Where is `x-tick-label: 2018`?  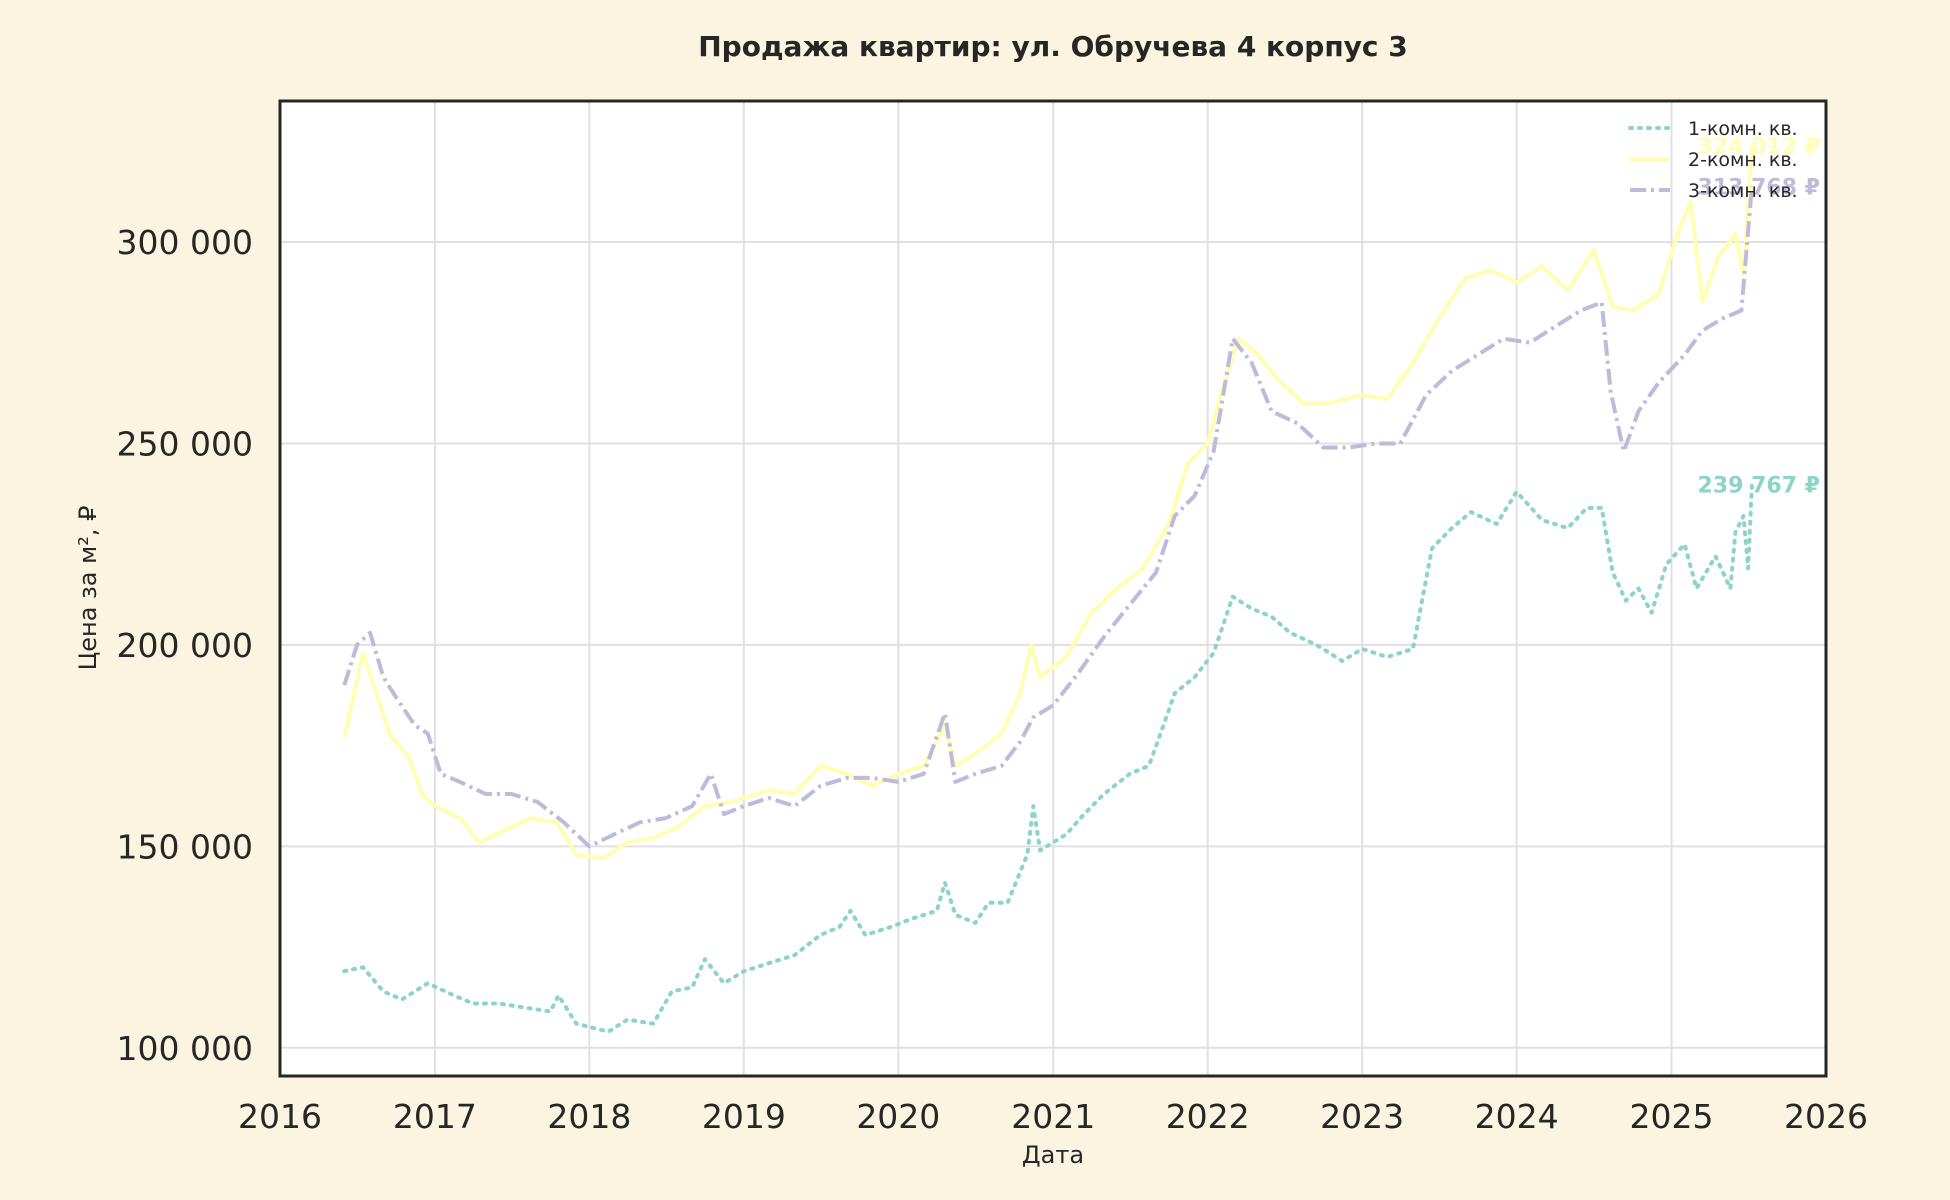 x-tick-label: 2018 is located at coordinates (589, 1116).